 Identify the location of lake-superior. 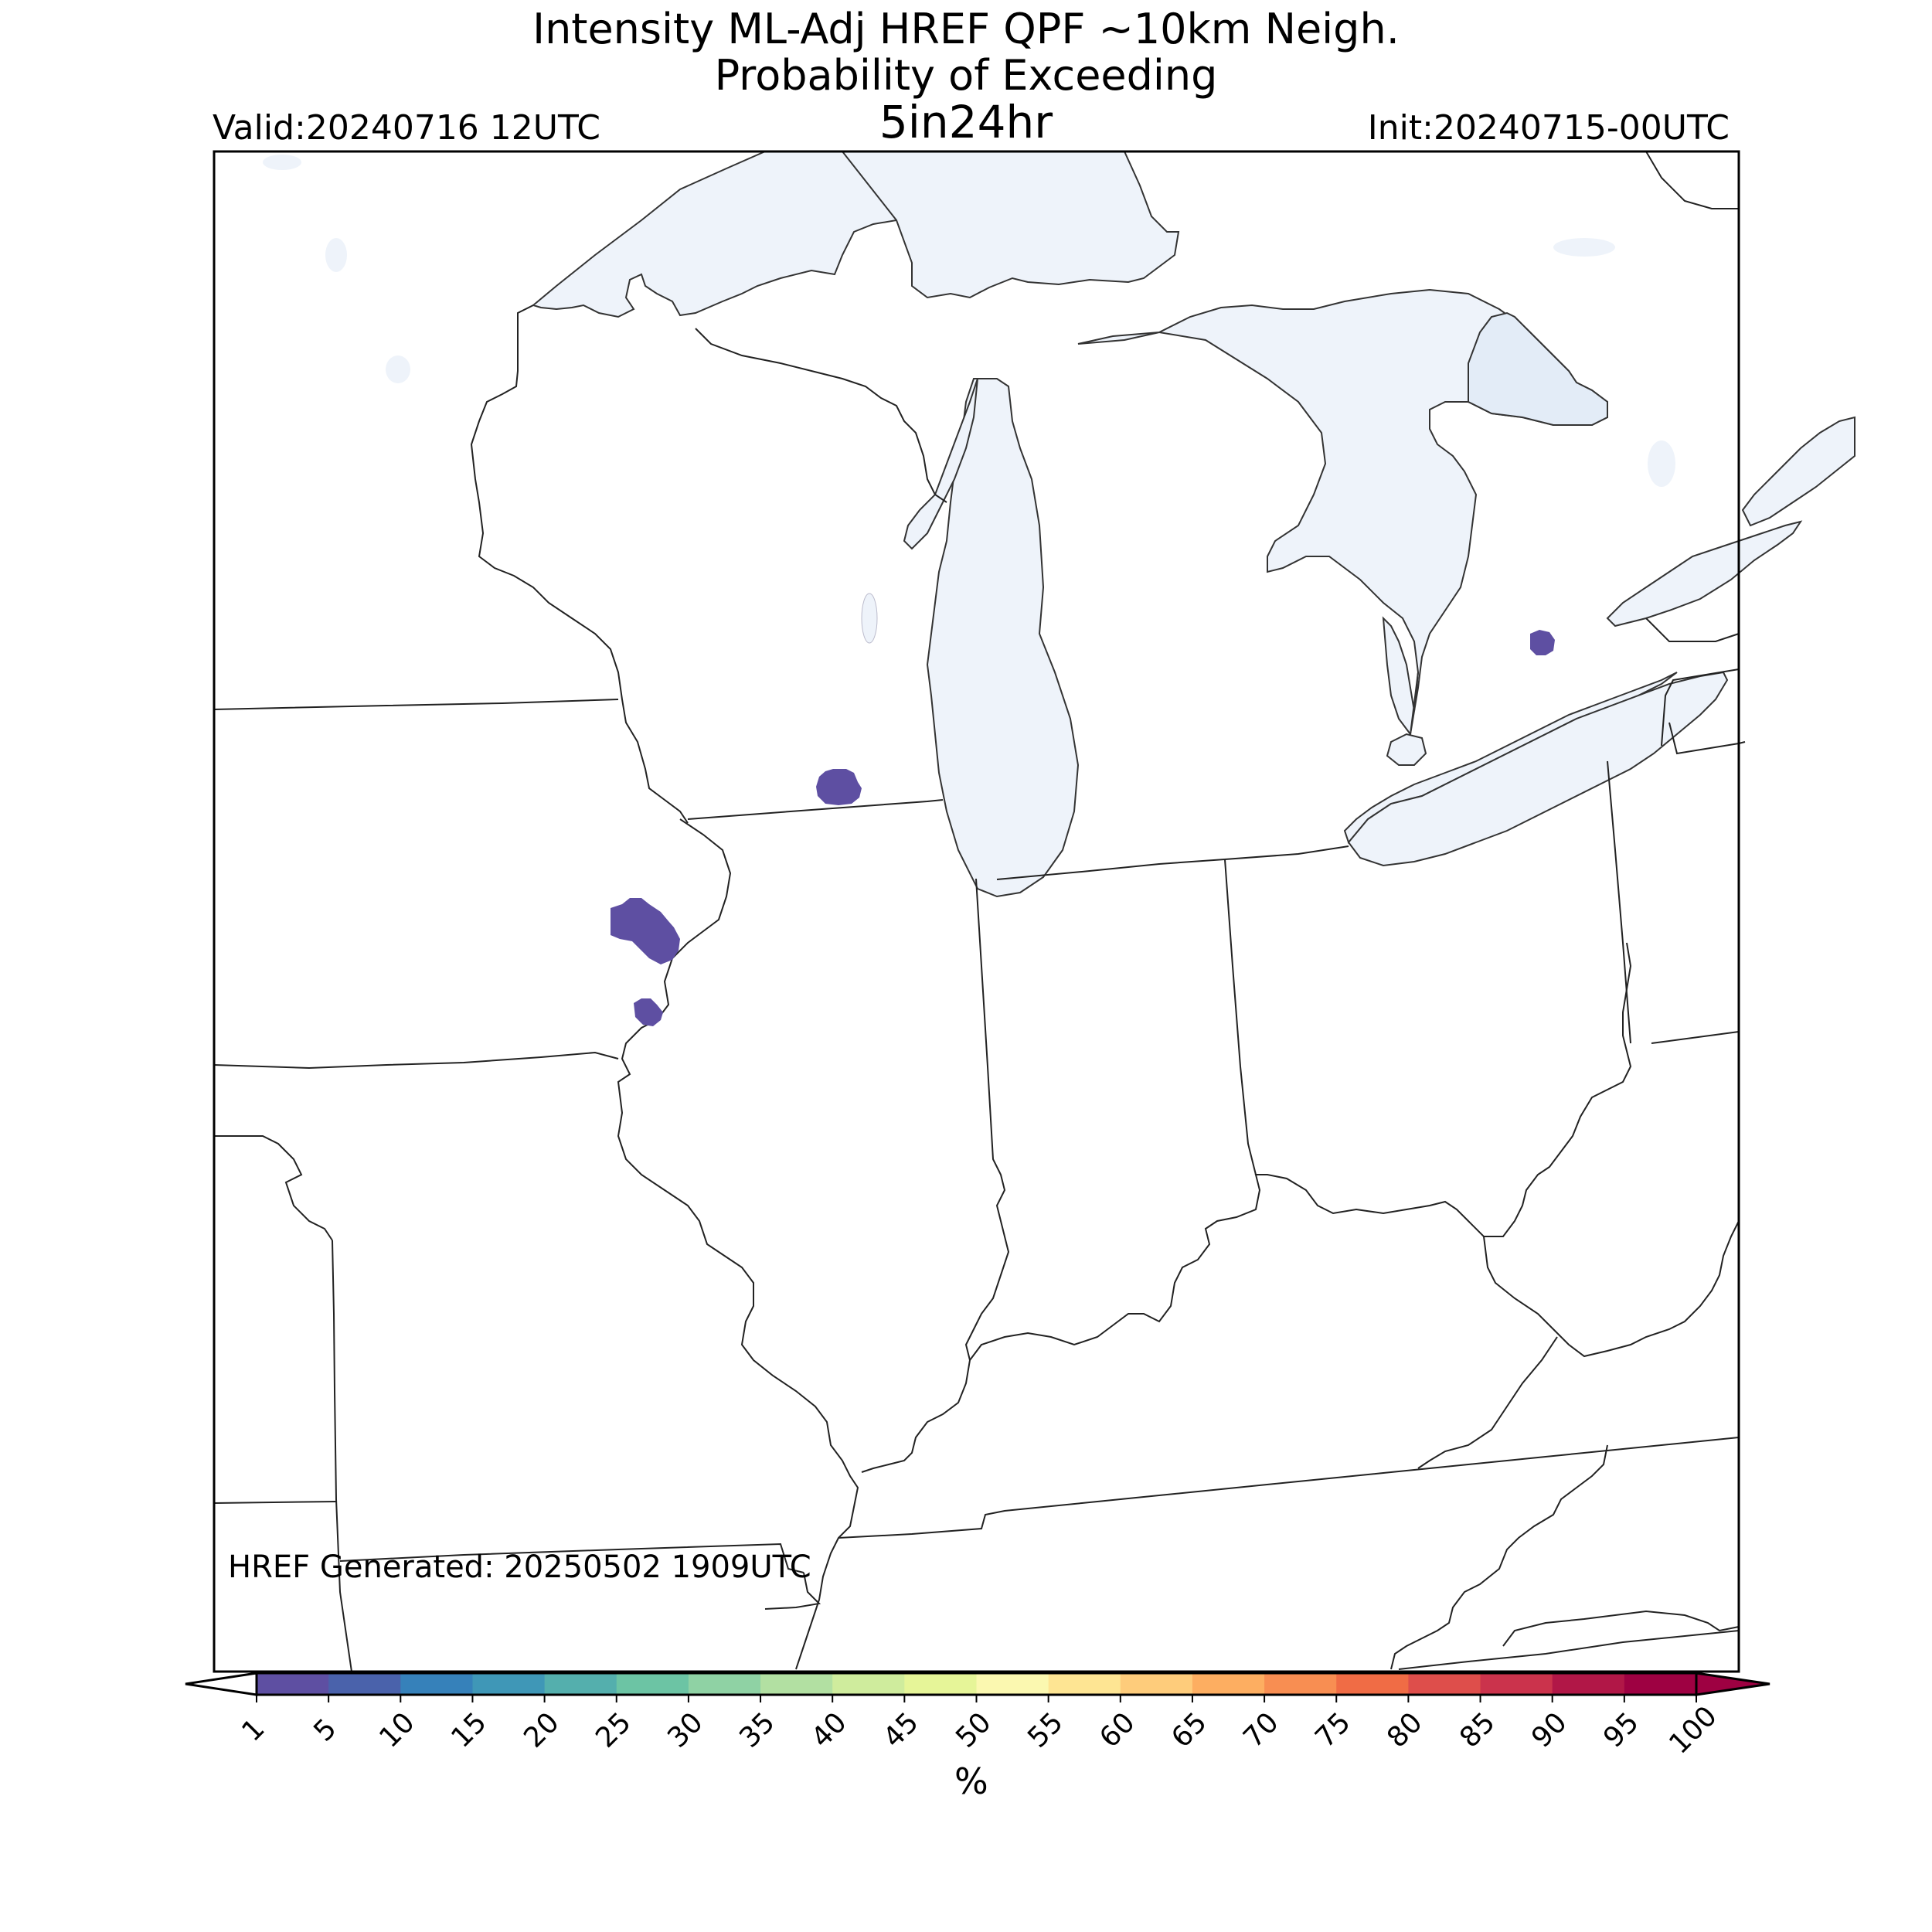
(722, 235).